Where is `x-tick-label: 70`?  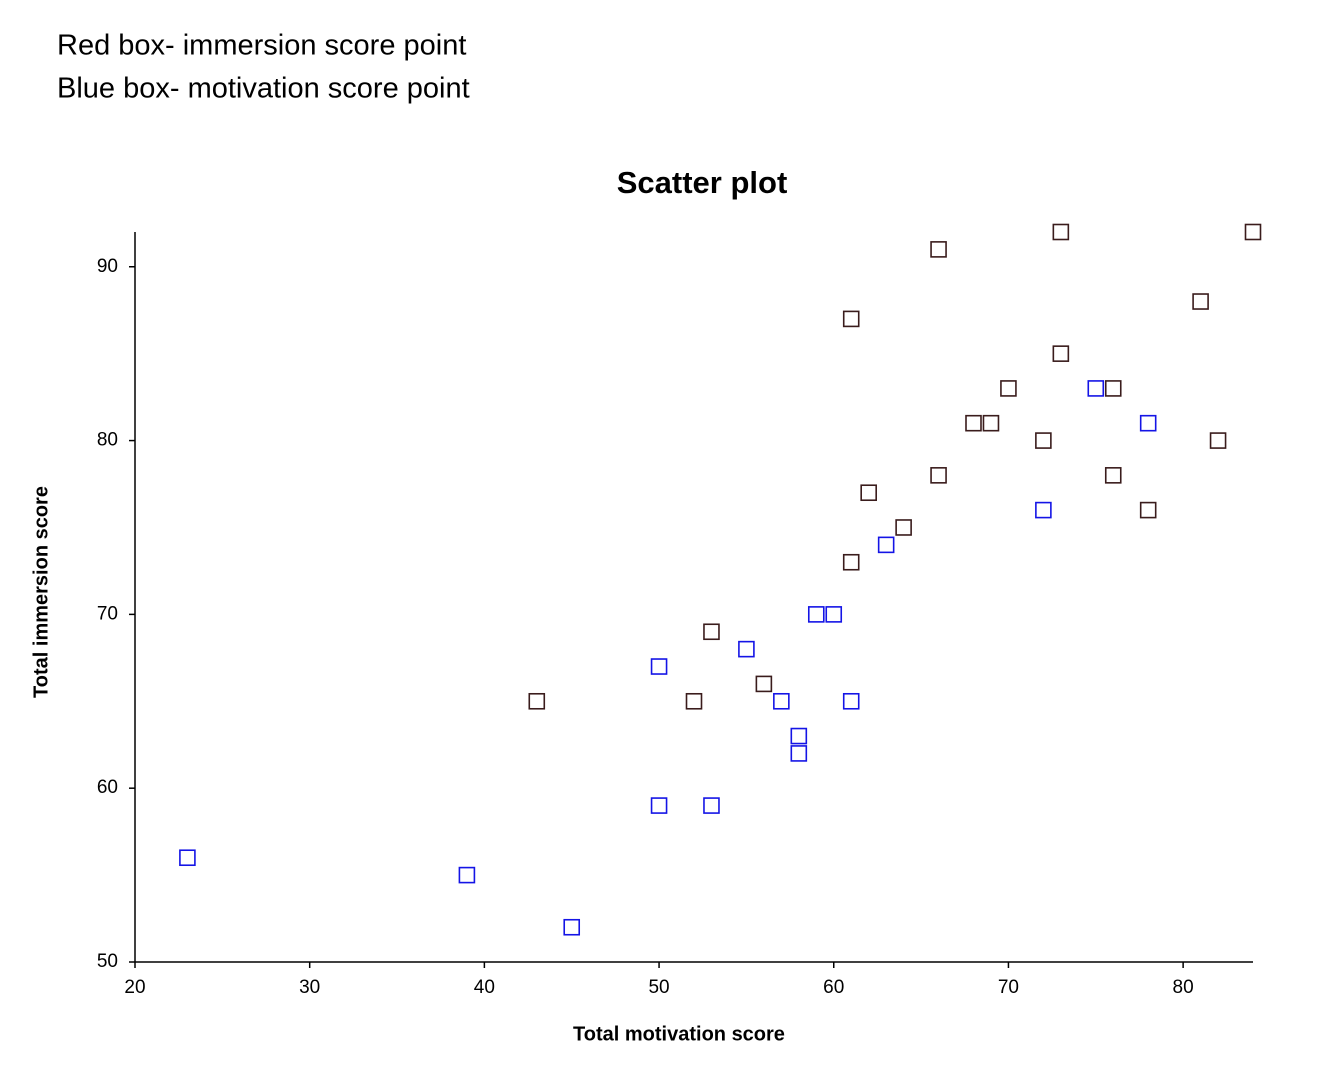
x-tick-label: 70 is located at coordinates (1008, 987).